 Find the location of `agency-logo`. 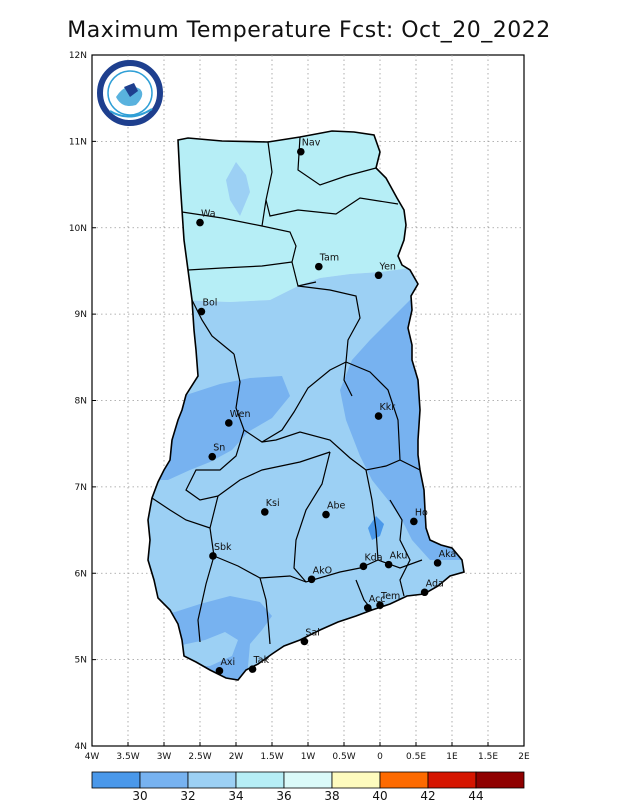

agency-logo is located at coordinates (130, 93).